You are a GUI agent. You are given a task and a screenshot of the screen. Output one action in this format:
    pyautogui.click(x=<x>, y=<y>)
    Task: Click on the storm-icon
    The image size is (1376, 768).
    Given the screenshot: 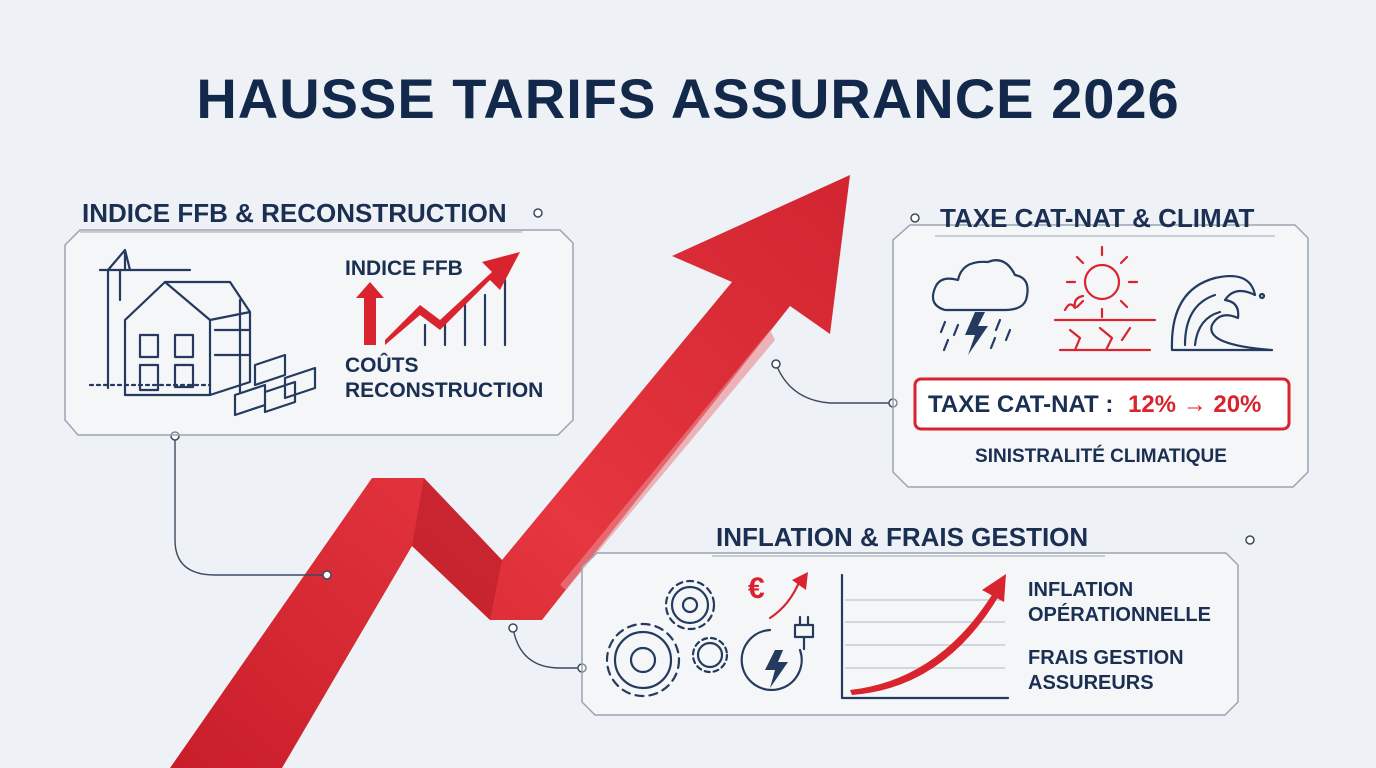 What is the action you would take?
    pyautogui.click(x=980, y=307)
    